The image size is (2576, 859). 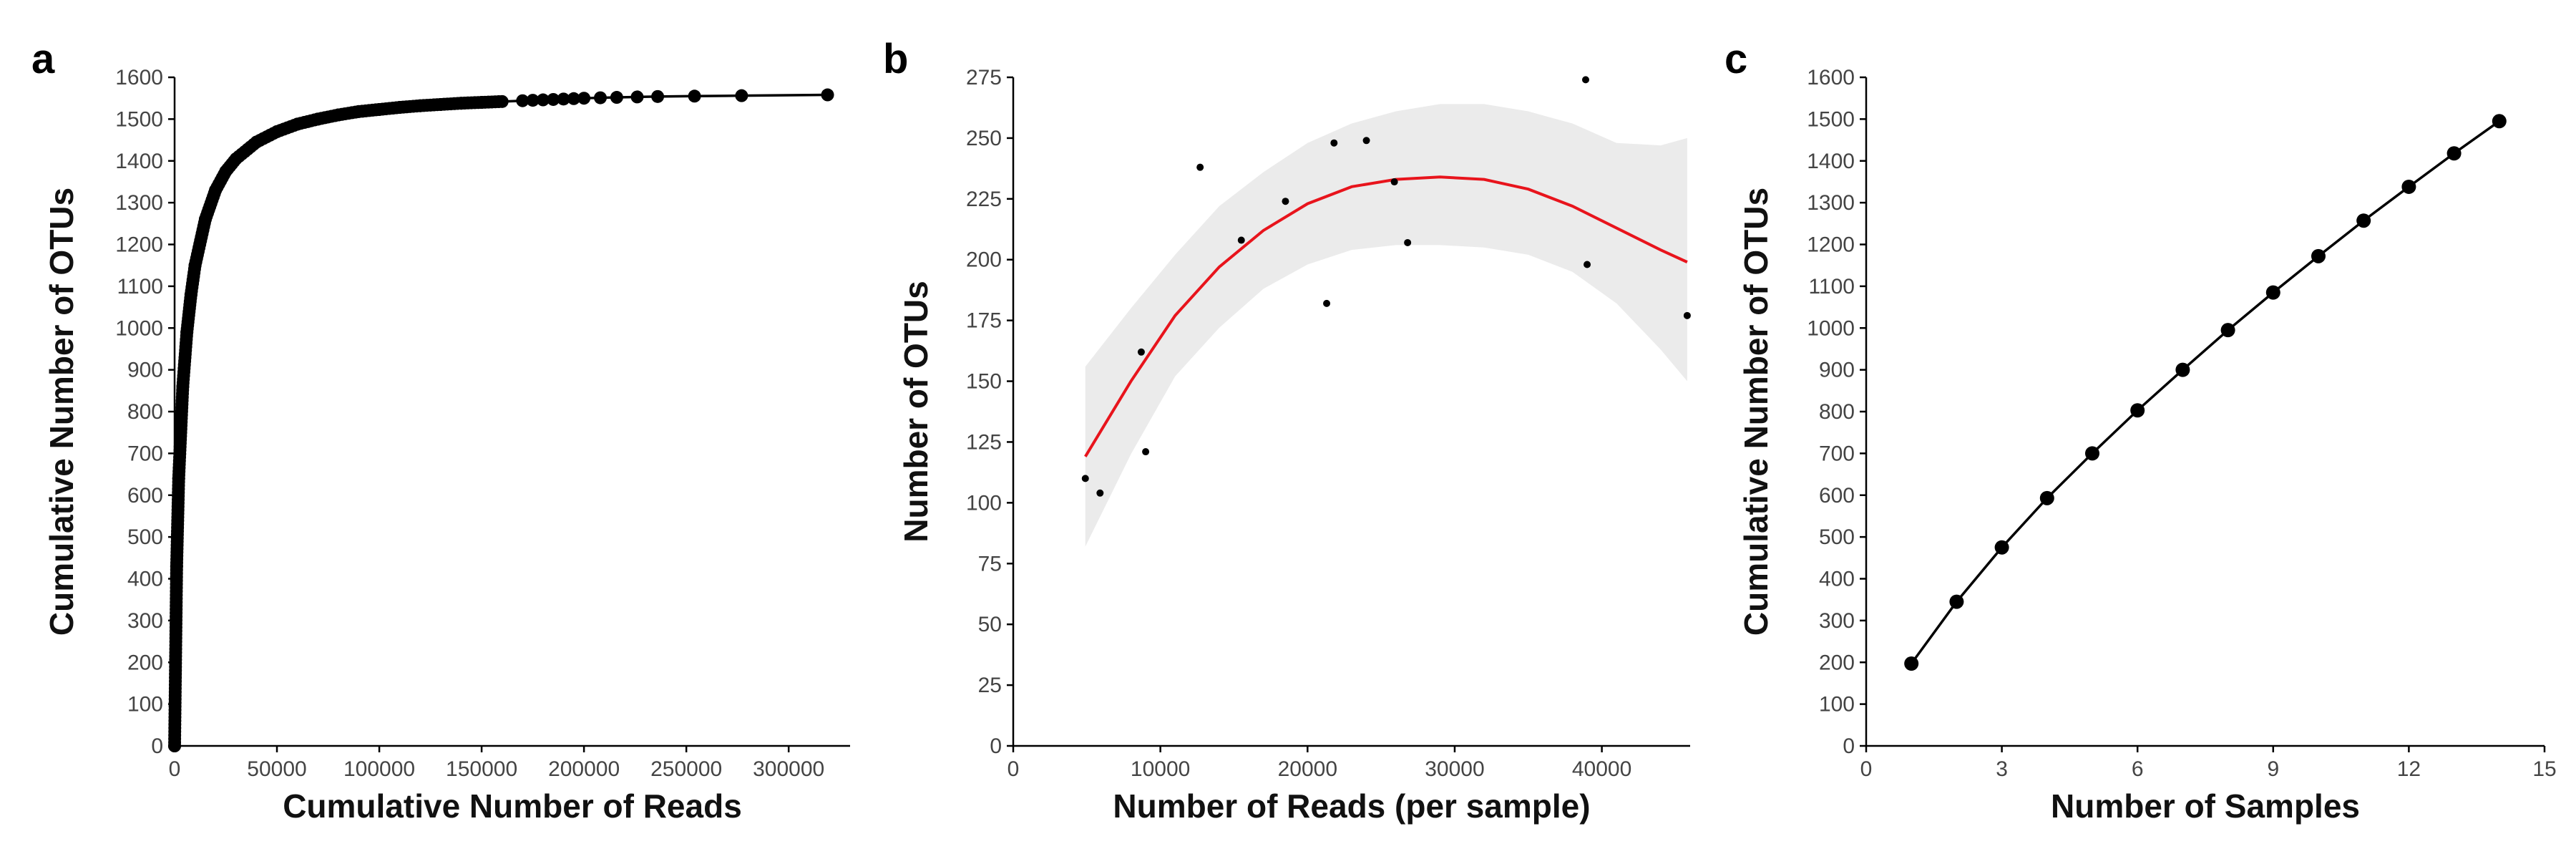 What do you see at coordinates (2205, 806) in the screenshot?
I see `x-axis-title: Number of Samples` at bounding box center [2205, 806].